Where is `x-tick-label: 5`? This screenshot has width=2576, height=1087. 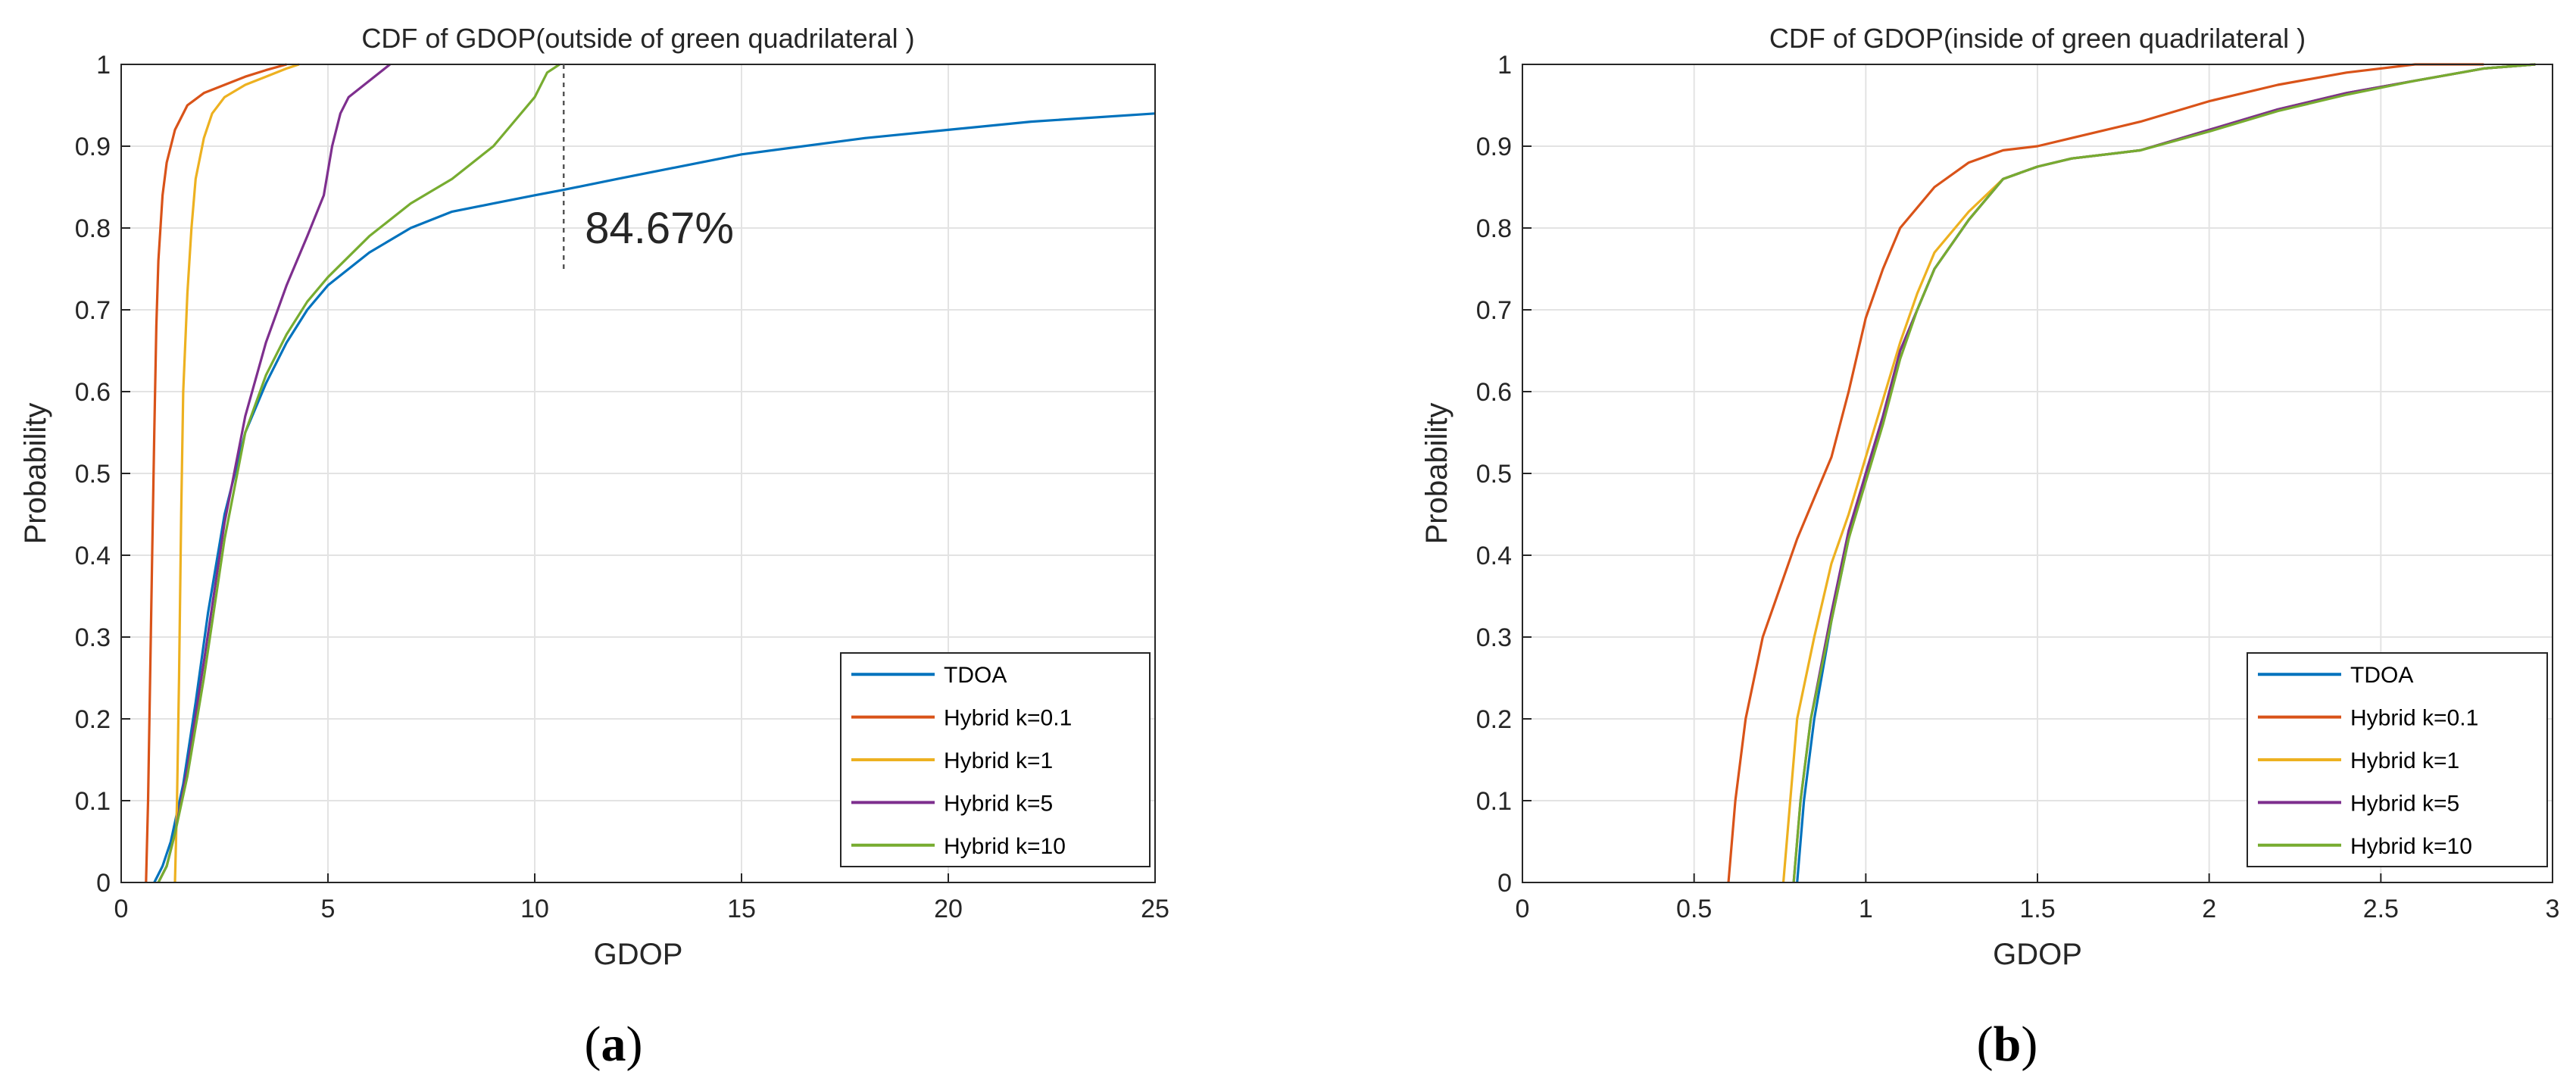 x-tick-label: 5 is located at coordinates (329, 909).